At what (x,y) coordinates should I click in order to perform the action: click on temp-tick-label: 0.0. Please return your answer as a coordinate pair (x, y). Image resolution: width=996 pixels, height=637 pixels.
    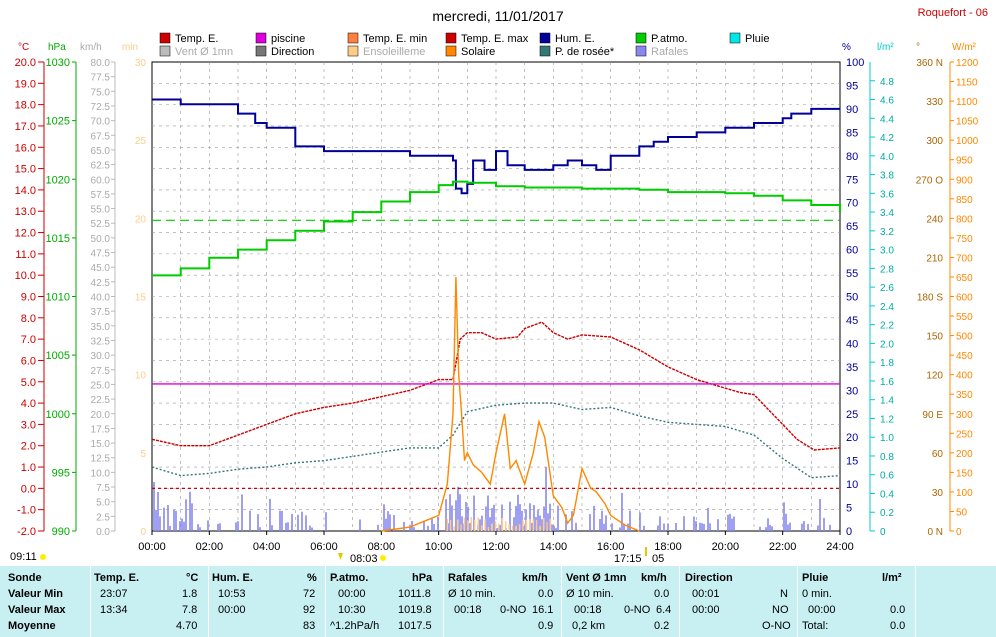
    Looking at the image, I should click on (28, 489).